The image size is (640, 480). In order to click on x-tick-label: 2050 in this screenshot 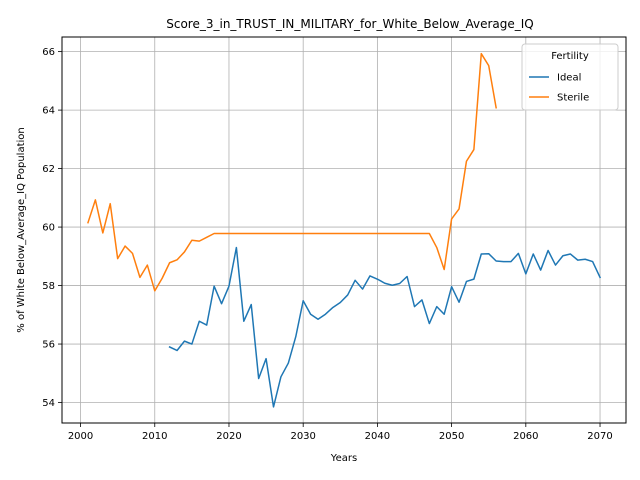, I will do `click(451, 436)`.